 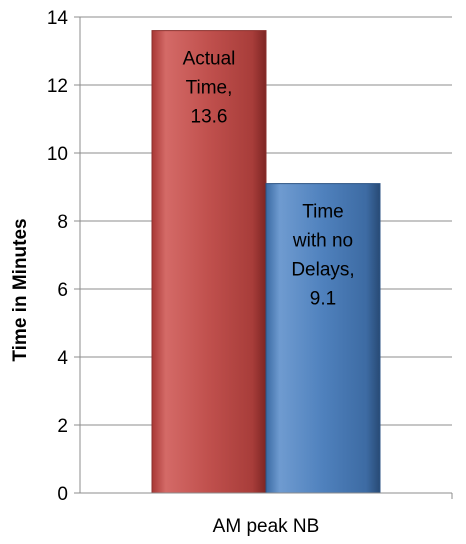 I want to click on data-label-line: Delays,, so click(x=322, y=270).